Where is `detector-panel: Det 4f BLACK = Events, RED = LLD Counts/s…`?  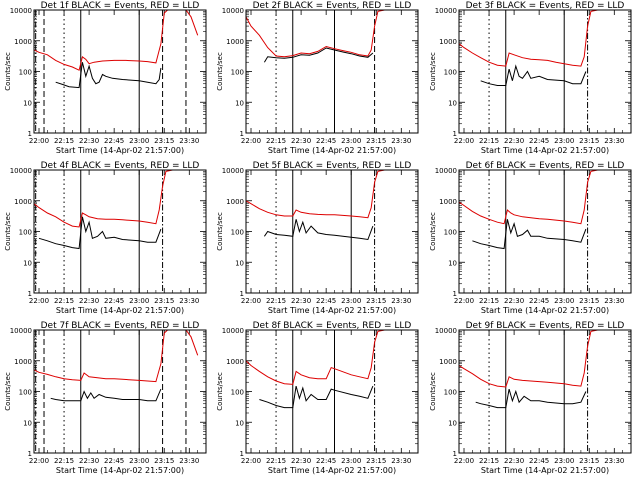
detector-panel: Det 4f BLACK = Events, RED = LLD Counts/s… is located at coordinates (105, 238).